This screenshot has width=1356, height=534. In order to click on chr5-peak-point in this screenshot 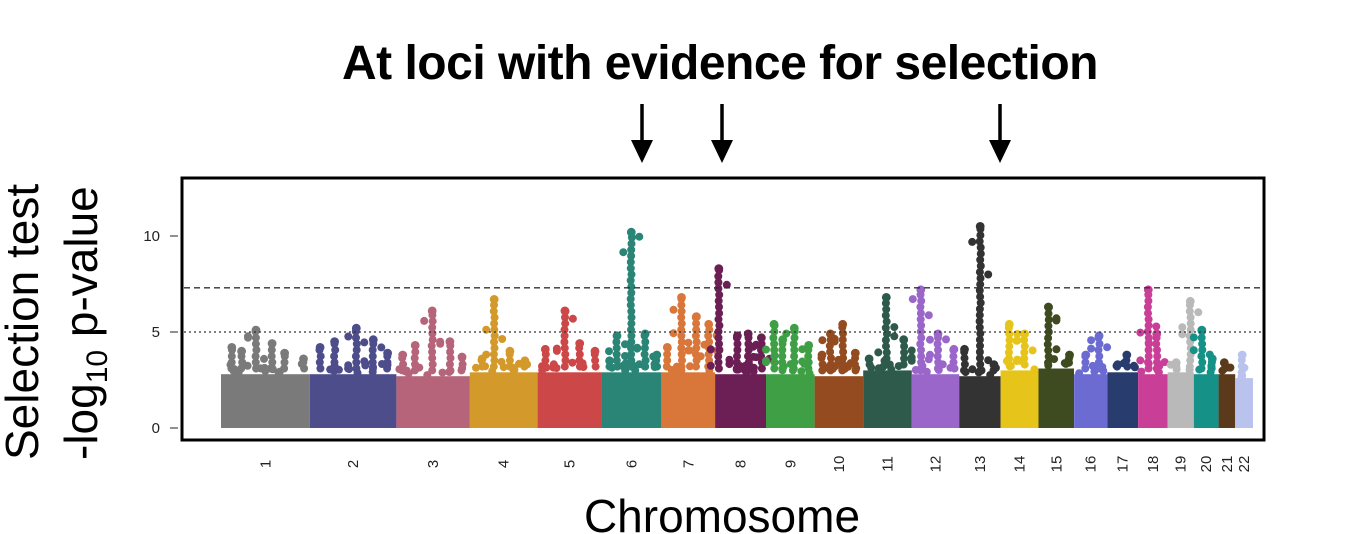, I will do `click(565, 311)`.